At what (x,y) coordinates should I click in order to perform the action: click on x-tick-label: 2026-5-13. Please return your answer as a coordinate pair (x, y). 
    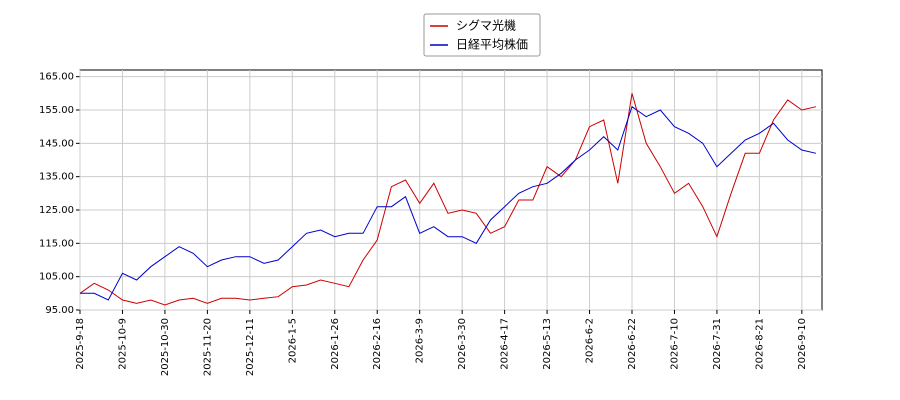
    Looking at the image, I should click on (547, 344).